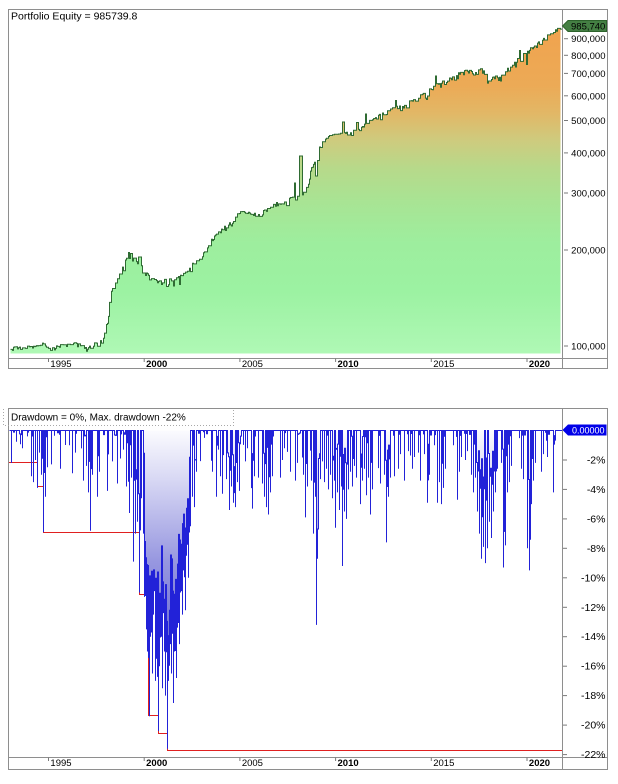  I want to click on svg-text: -20%, so click(593, 726).